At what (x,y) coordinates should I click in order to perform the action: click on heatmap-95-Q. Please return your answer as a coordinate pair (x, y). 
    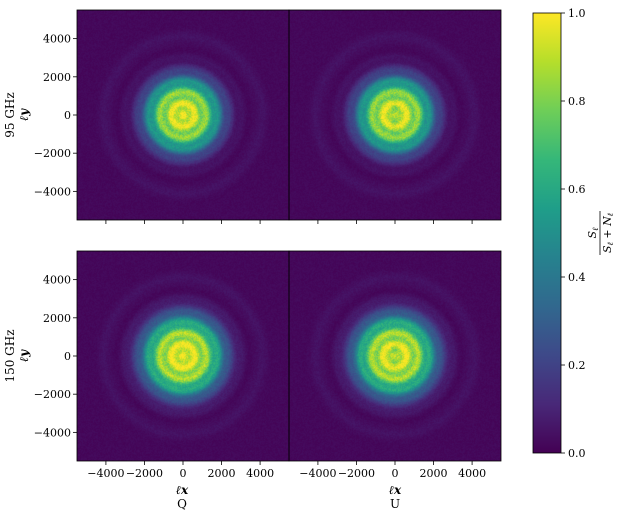
    Looking at the image, I should click on (183, 115).